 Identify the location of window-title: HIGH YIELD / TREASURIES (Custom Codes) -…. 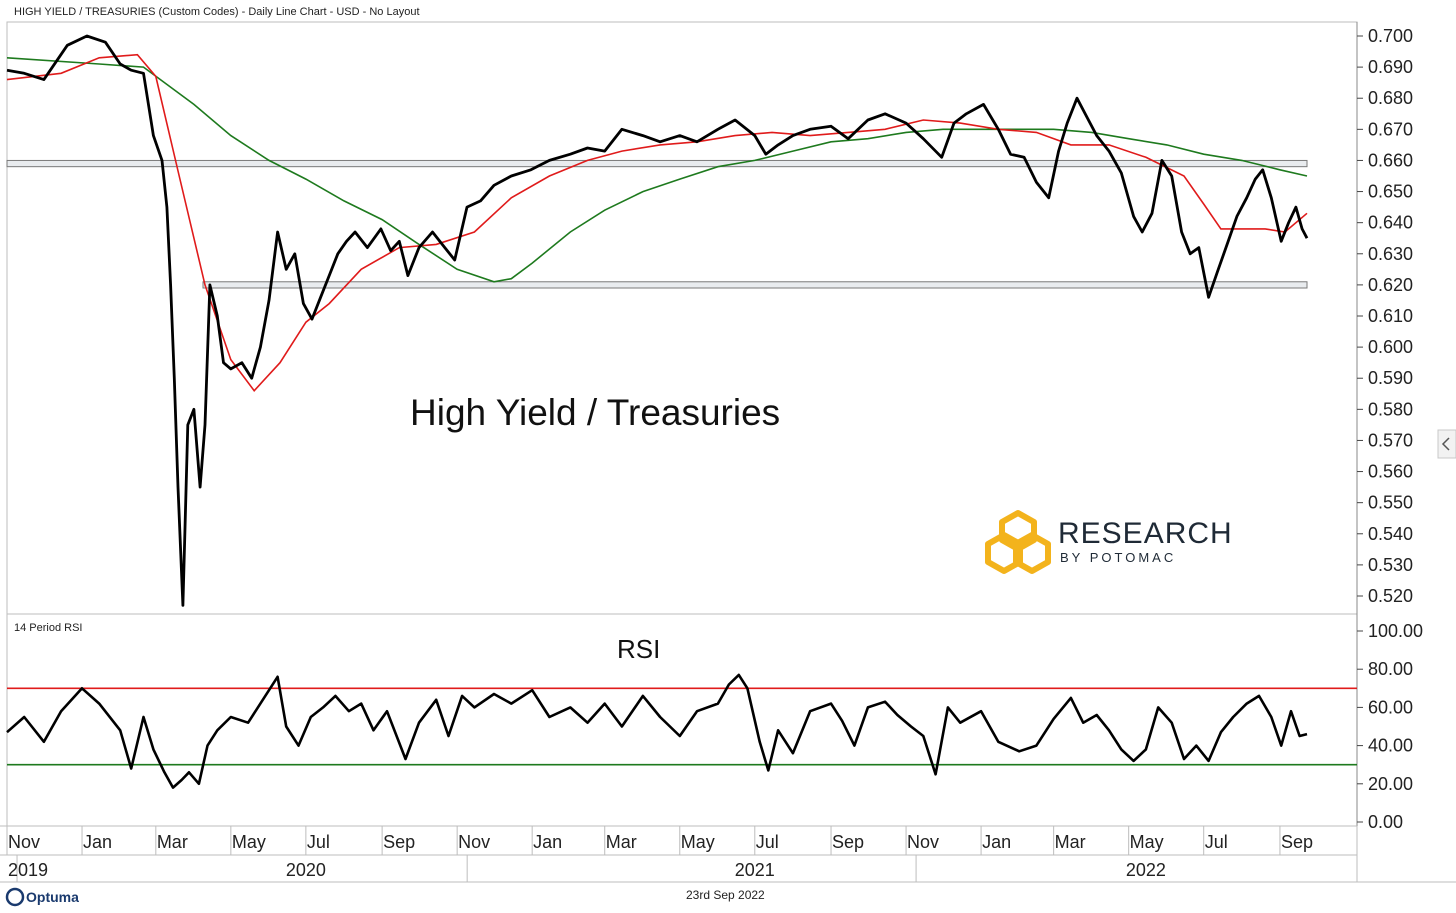
(217, 12).